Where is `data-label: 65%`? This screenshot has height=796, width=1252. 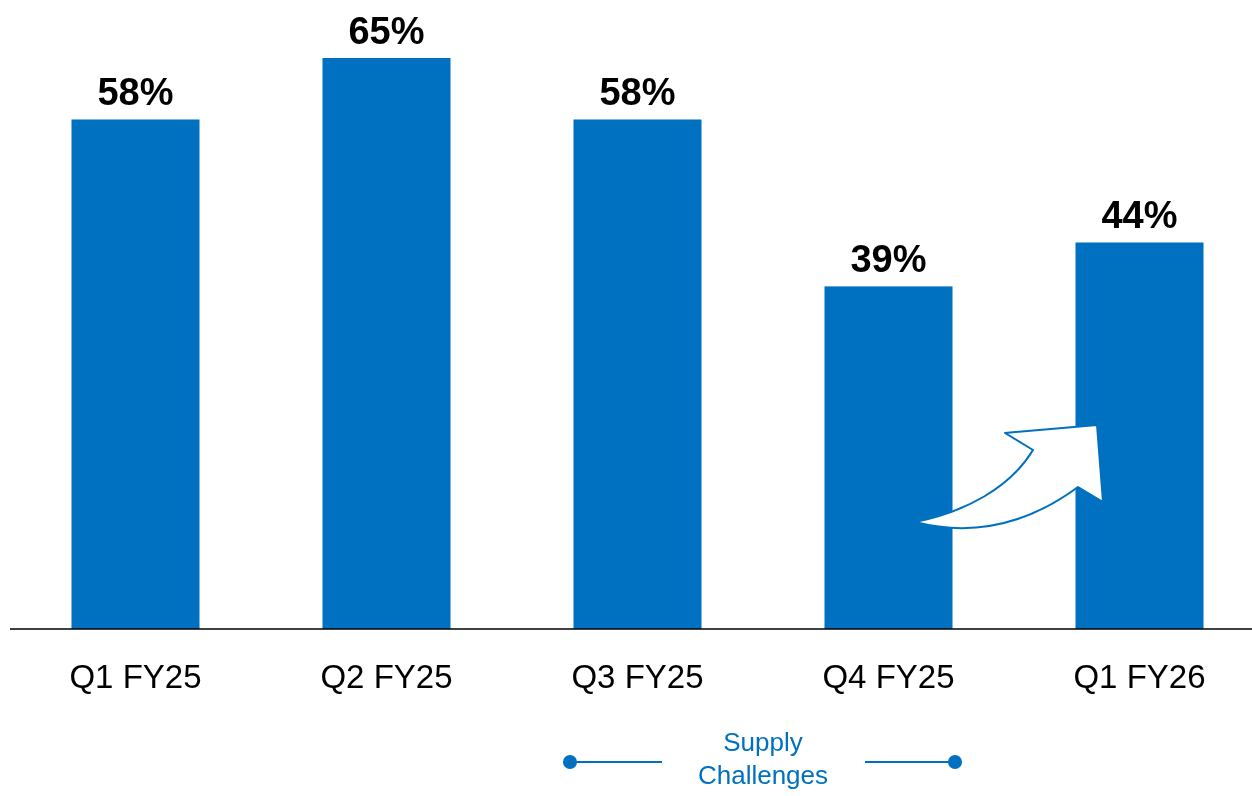 data-label: 65% is located at coordinates (386, 31).